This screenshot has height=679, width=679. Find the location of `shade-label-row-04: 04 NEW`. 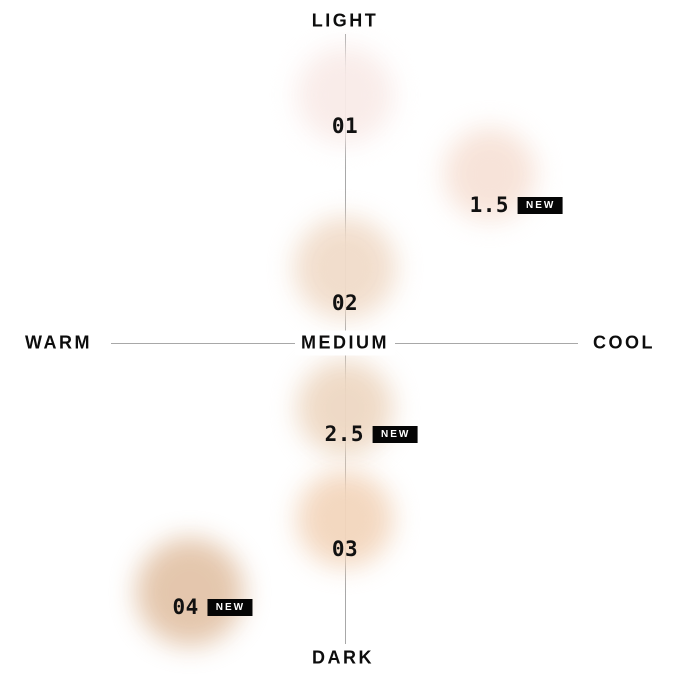

shade-label-row-04: 04 NEW is located at coordinates (212, 607).